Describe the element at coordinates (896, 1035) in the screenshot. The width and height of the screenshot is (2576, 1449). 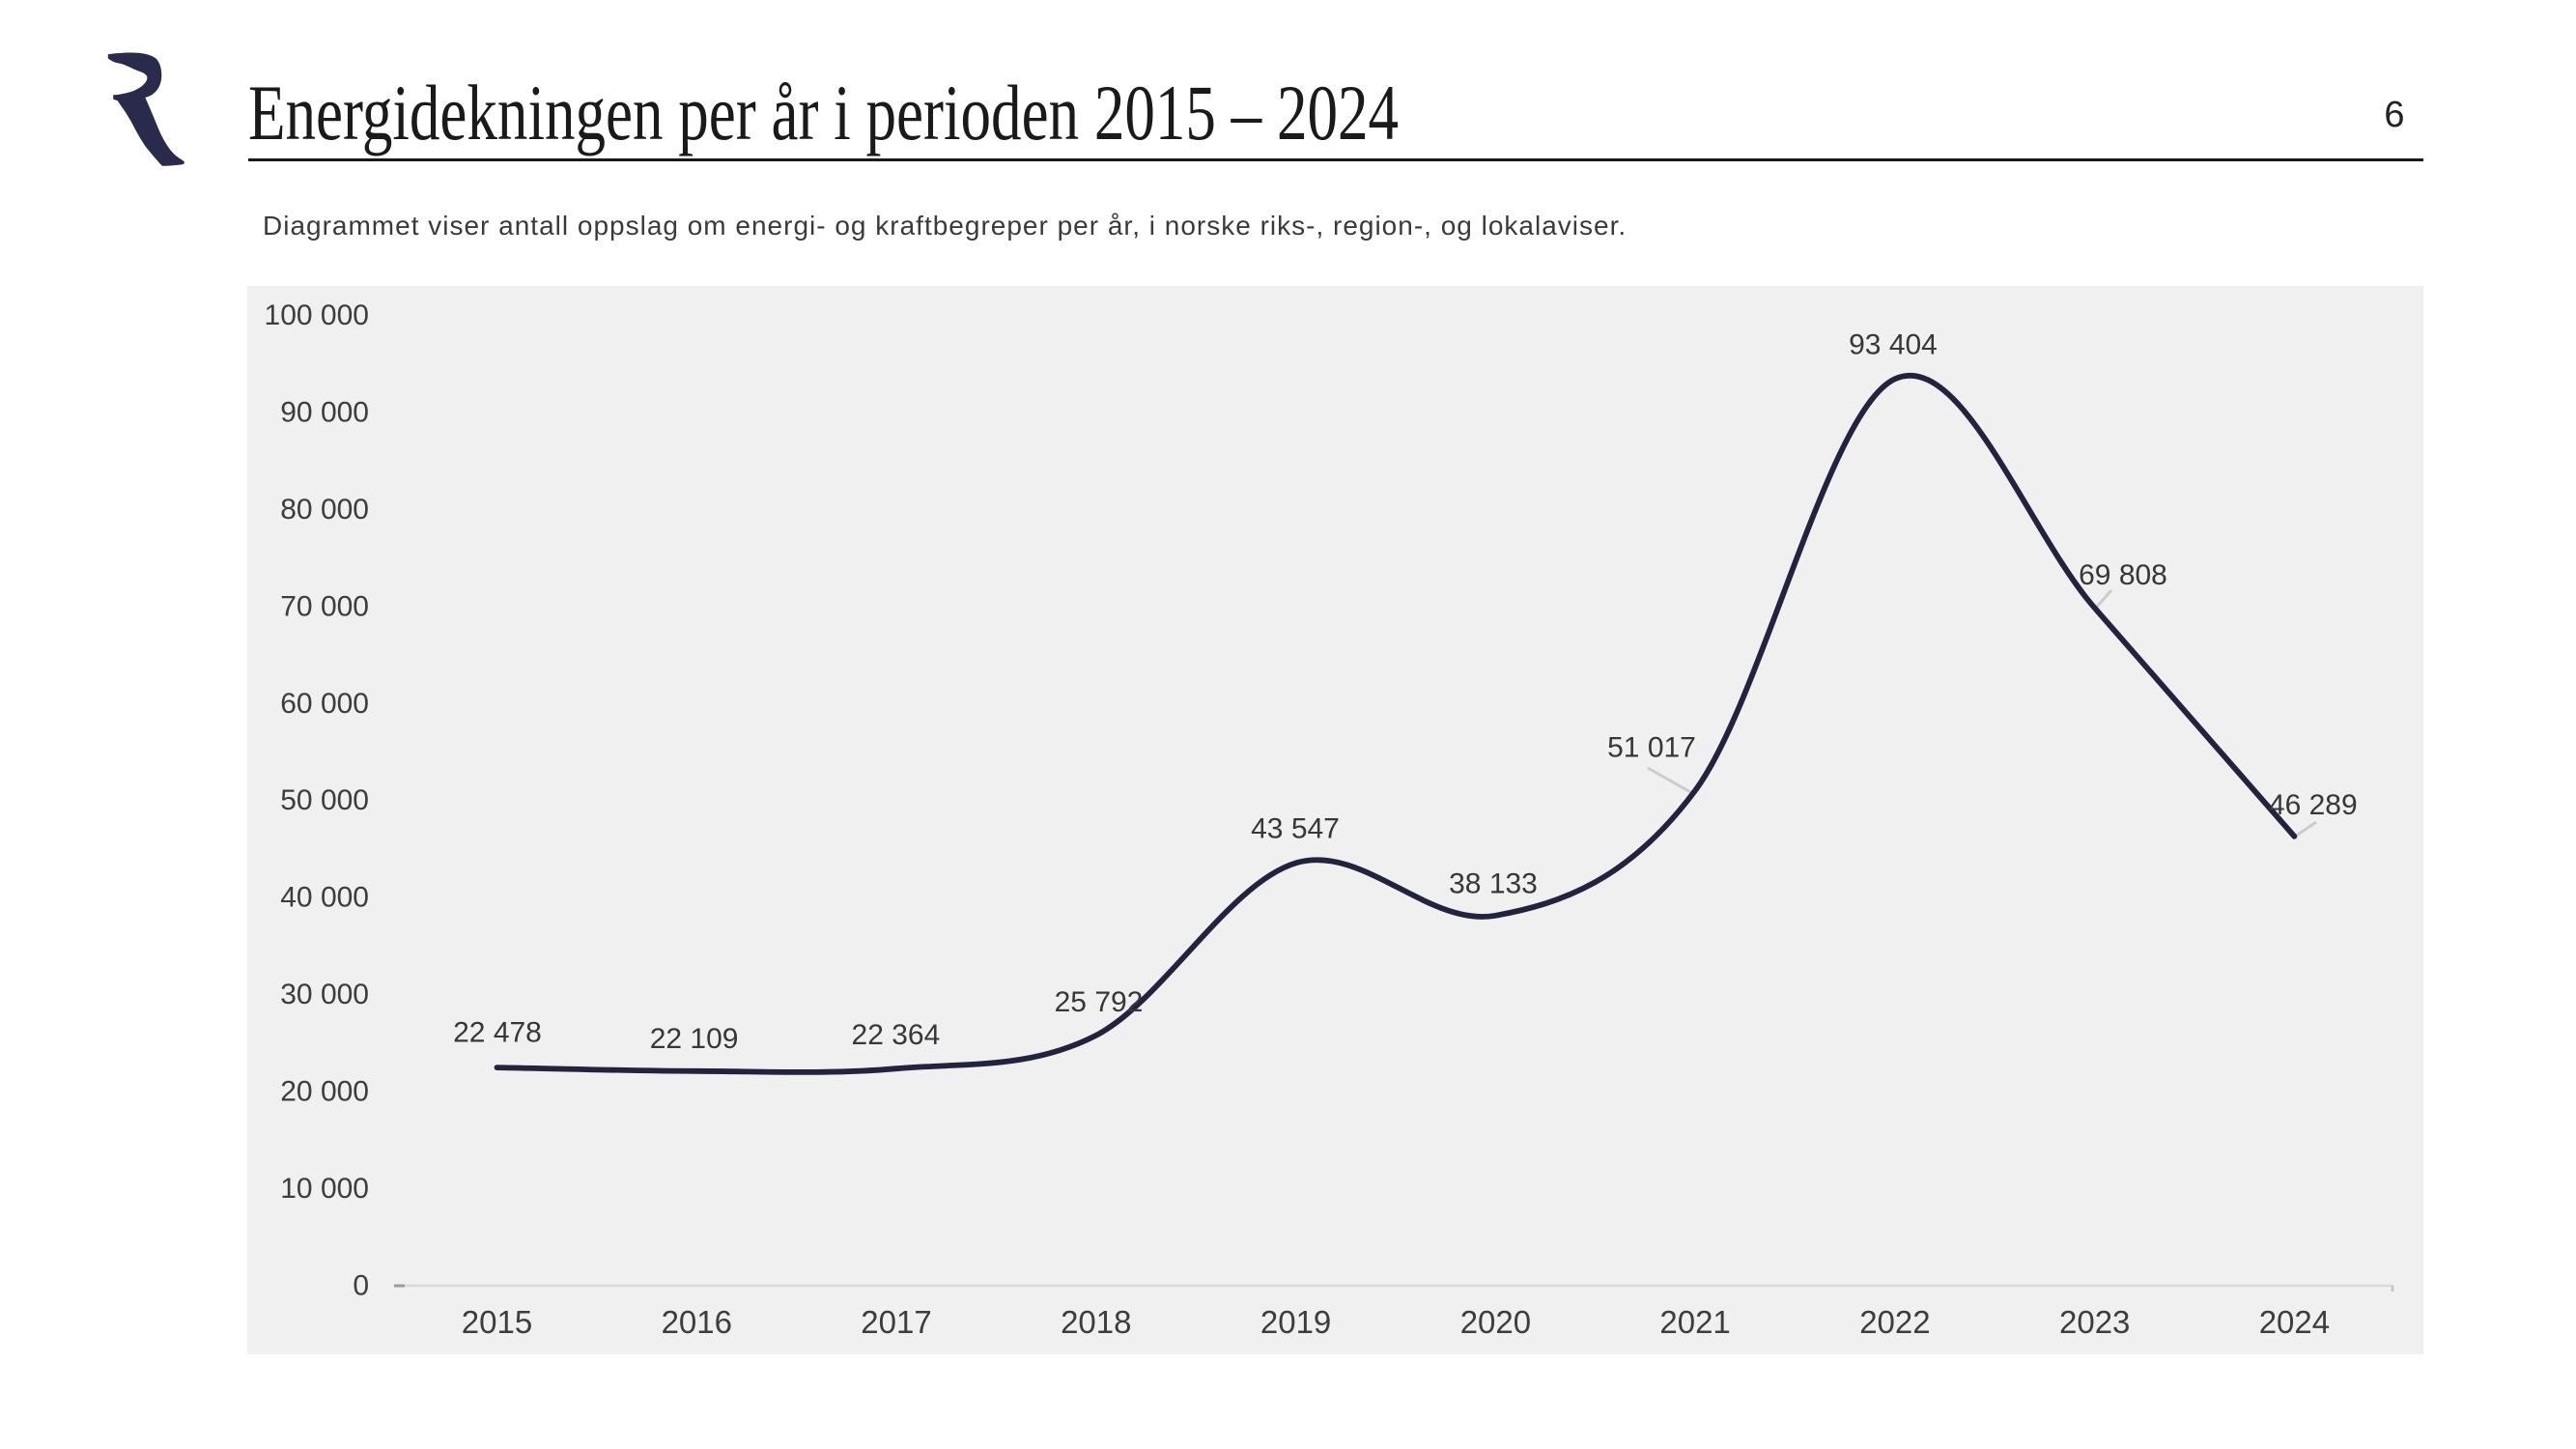
I see `svg-text: 22 364` at that location.